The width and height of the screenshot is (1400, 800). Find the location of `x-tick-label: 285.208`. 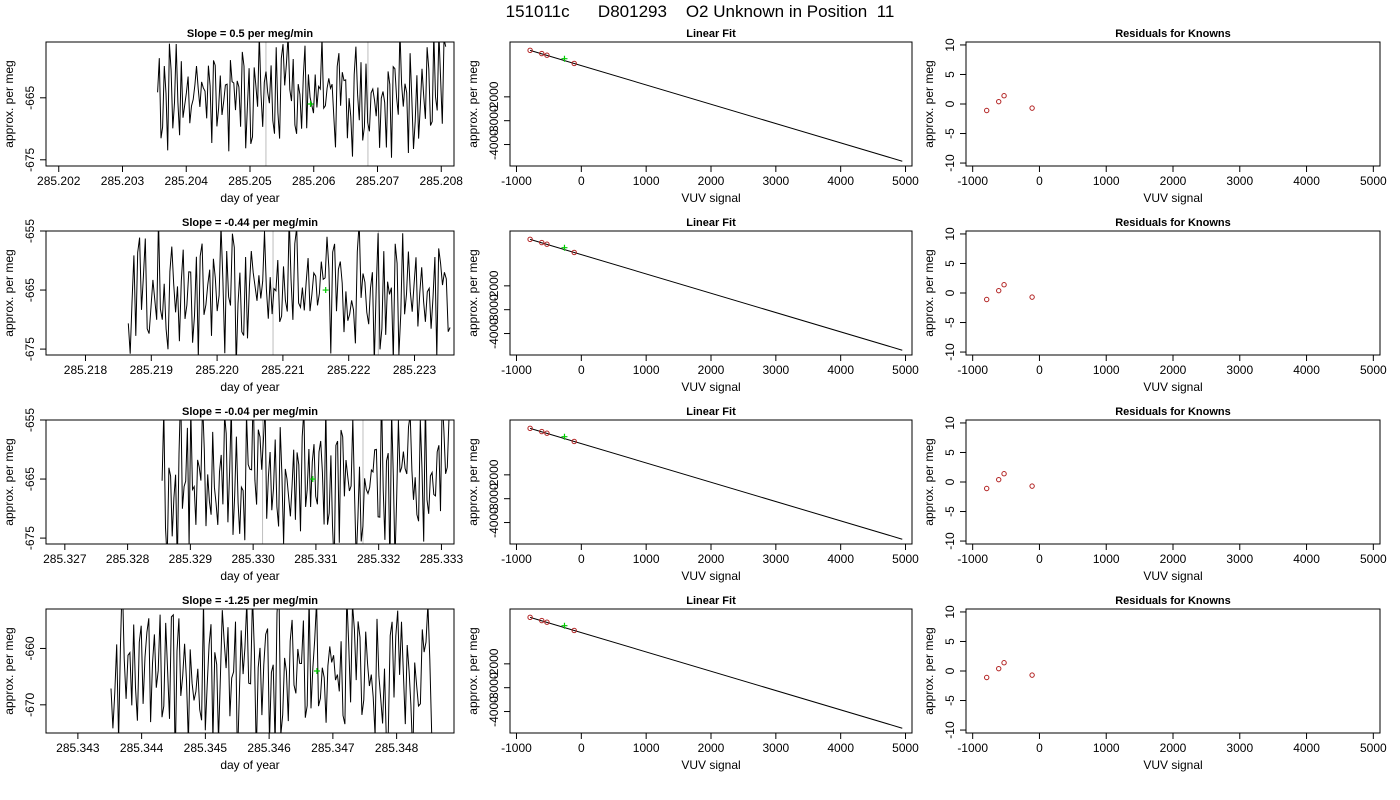

x-tick-label: 285.208 is located at coordinates (442, 181).